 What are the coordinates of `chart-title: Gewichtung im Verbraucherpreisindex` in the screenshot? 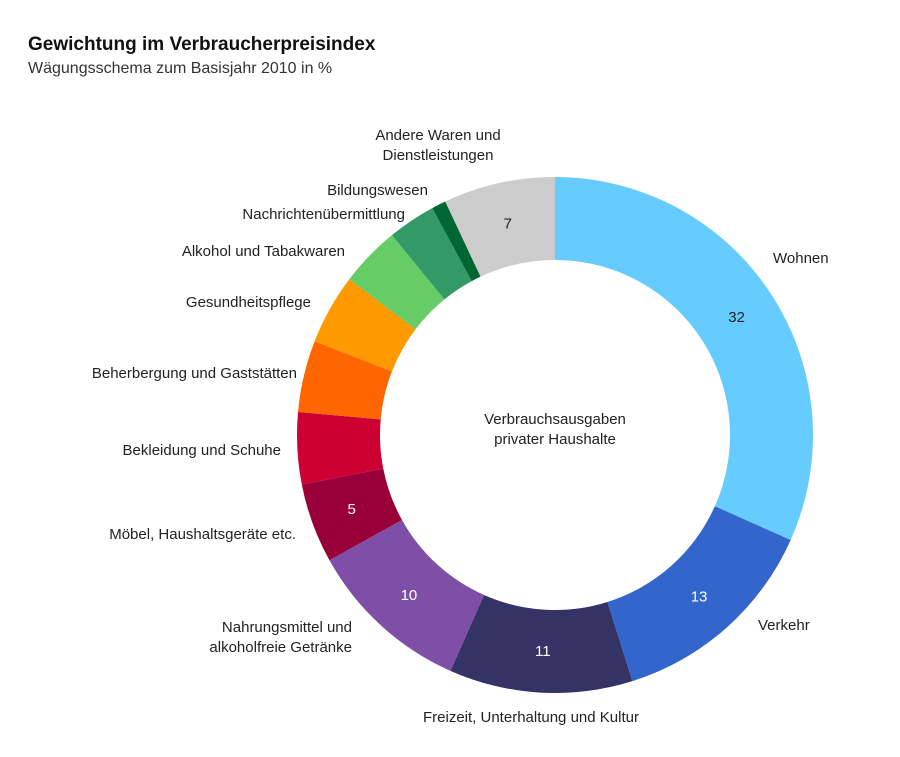 It's located at (202, 44).